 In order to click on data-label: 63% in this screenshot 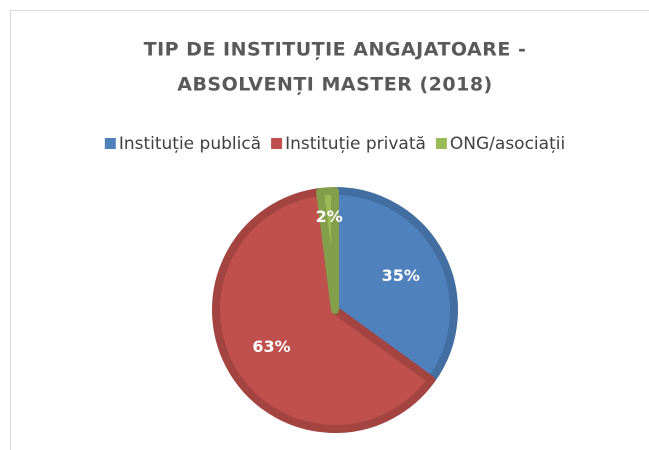, I will do `click(271, 346)`.